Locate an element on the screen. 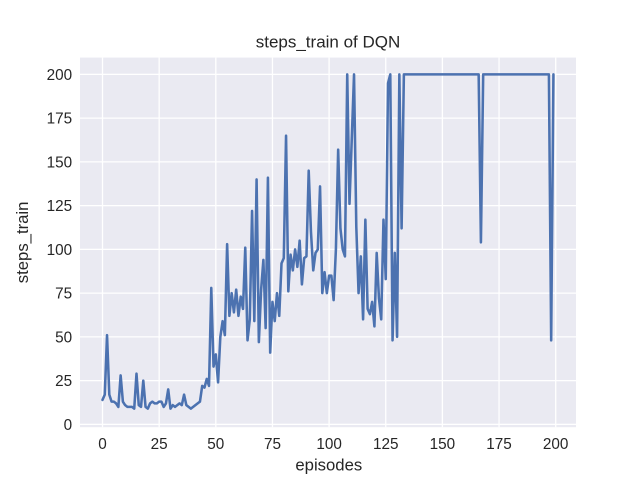 This screenshot has height=480, width=640. svg-text: episodes is located at coordinates (328, 465).